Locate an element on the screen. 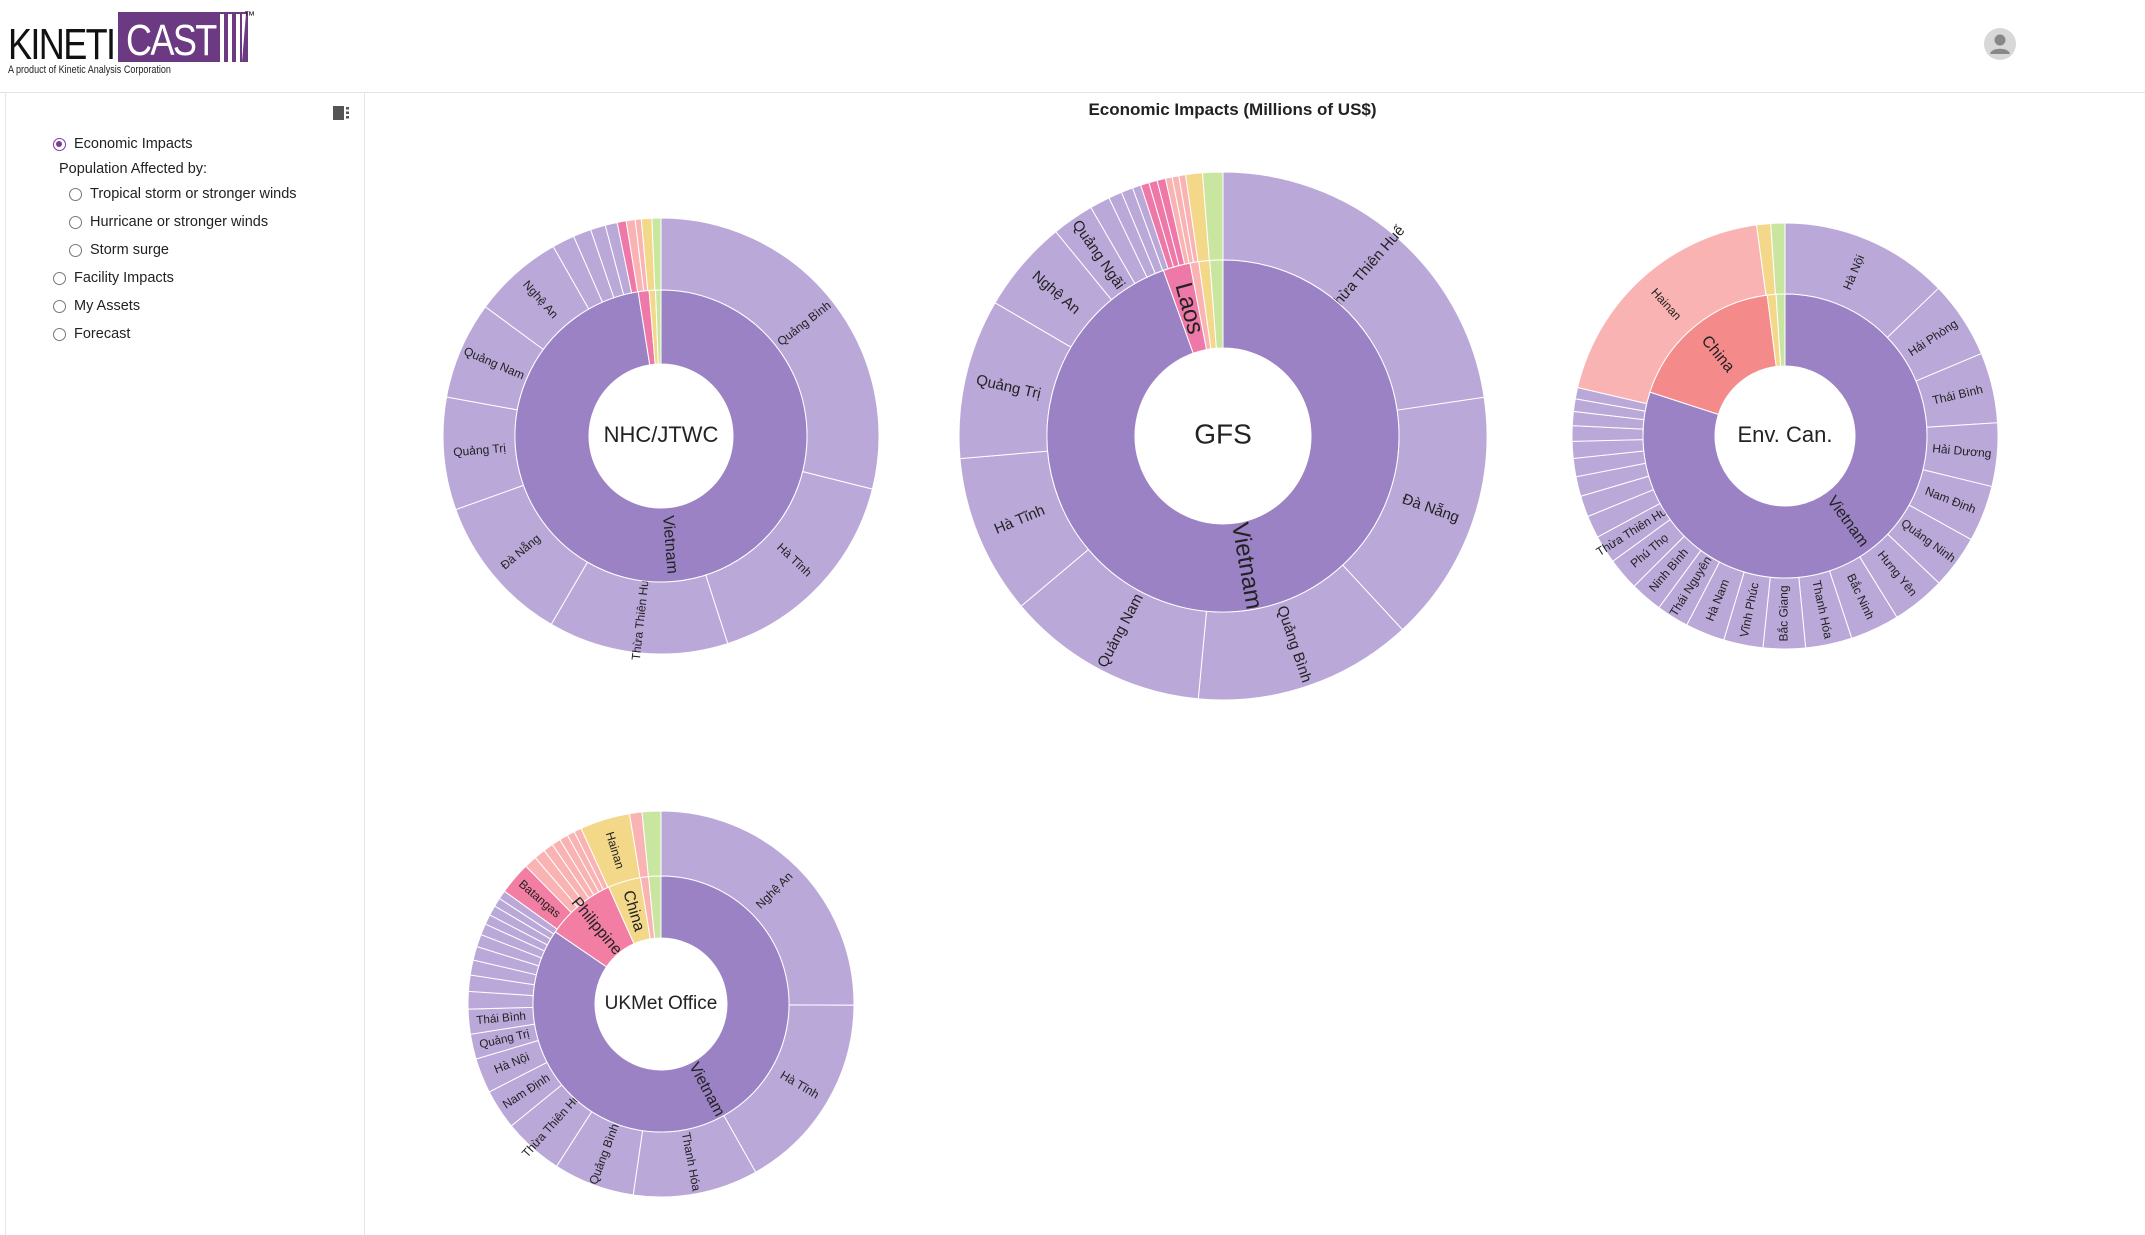 The image size is (2145, 1235). center-label-nhc-jtwc: NHC/JTWC is located at coordinates (661, 434).